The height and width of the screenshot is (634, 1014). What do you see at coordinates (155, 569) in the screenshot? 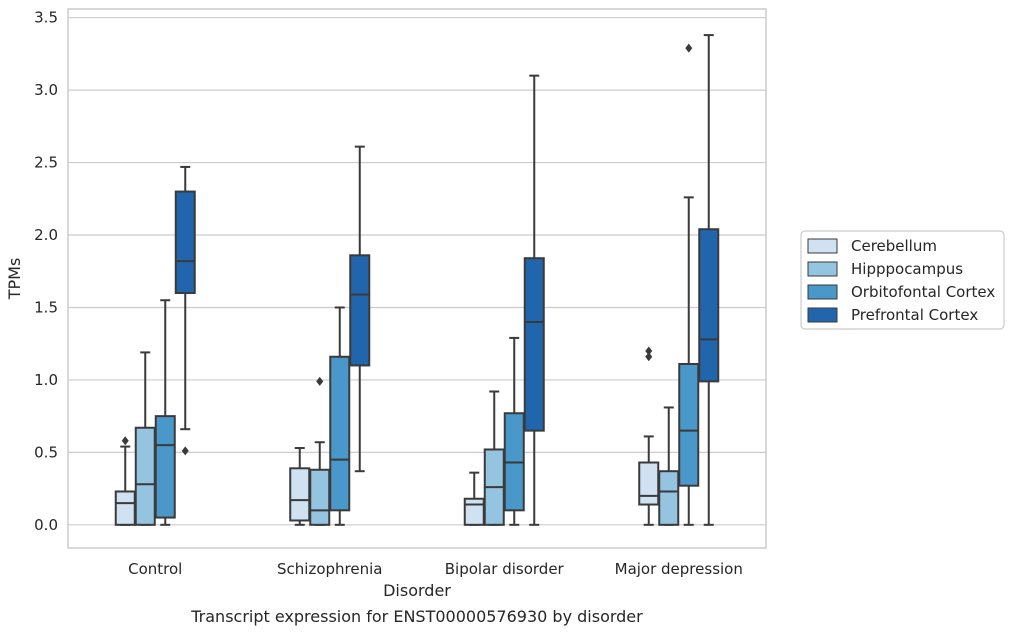
I see `x-tick-label: Control` at bounding box center [155, 569].